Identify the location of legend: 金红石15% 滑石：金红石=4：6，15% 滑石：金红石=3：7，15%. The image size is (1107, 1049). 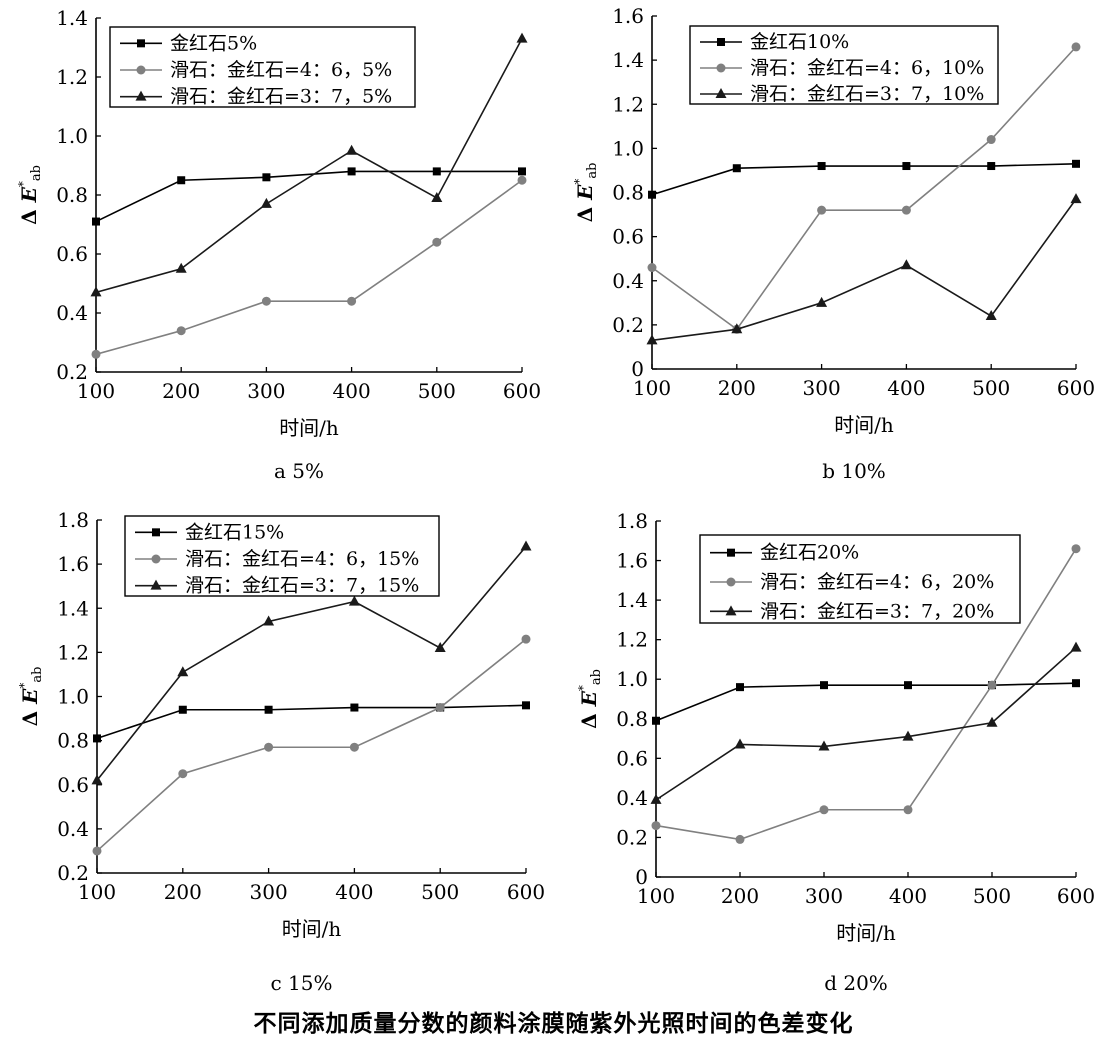
(282, 556).